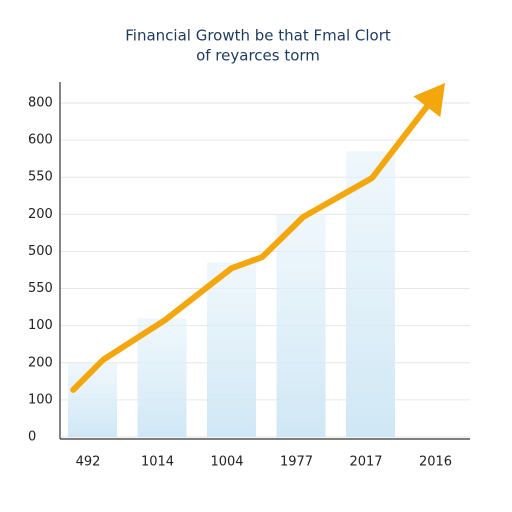 Image resolution: width=512 pixels, height=512 pixels. I want to click on y-tick-label: 800, so click(40, 103).